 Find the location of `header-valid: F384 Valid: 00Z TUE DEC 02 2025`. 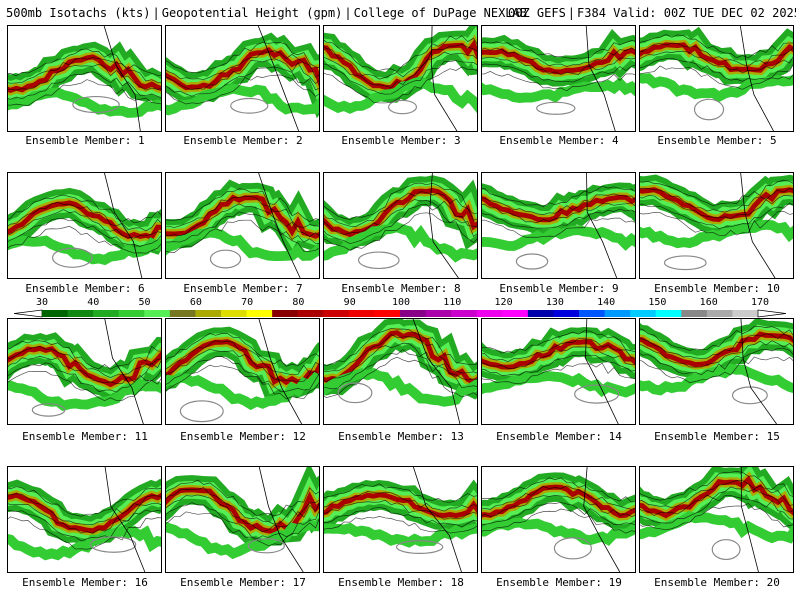

header-valid: F384 Valid: 00Z TUE DEC 02 2025 is located at coordinates (686, 13).